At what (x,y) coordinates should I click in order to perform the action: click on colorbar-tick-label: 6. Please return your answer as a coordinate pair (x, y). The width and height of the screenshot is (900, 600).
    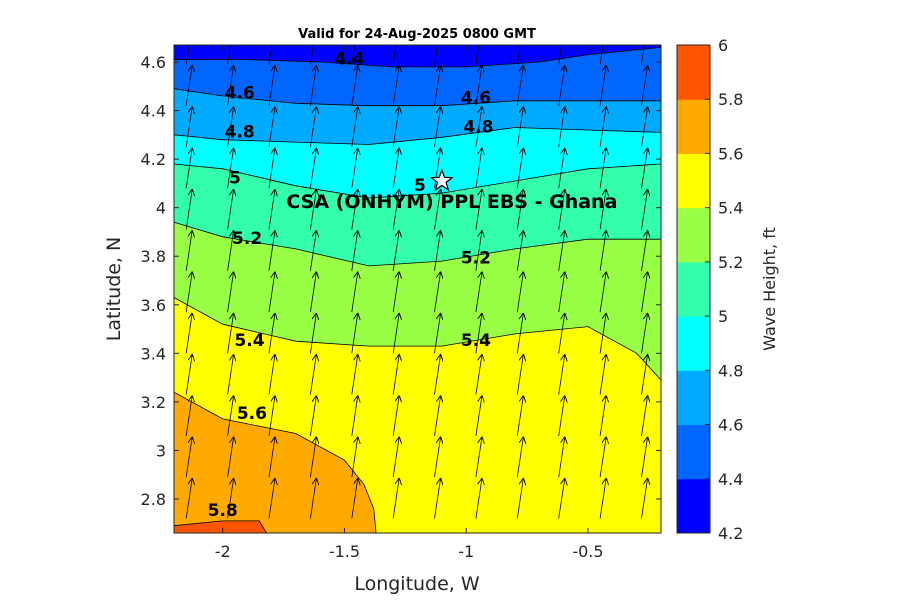
    Looking at the image, I should click on (723, 45).